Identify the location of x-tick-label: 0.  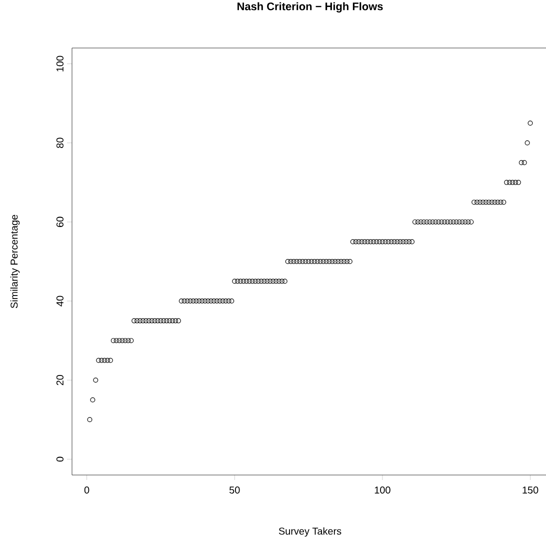
(87, 490).